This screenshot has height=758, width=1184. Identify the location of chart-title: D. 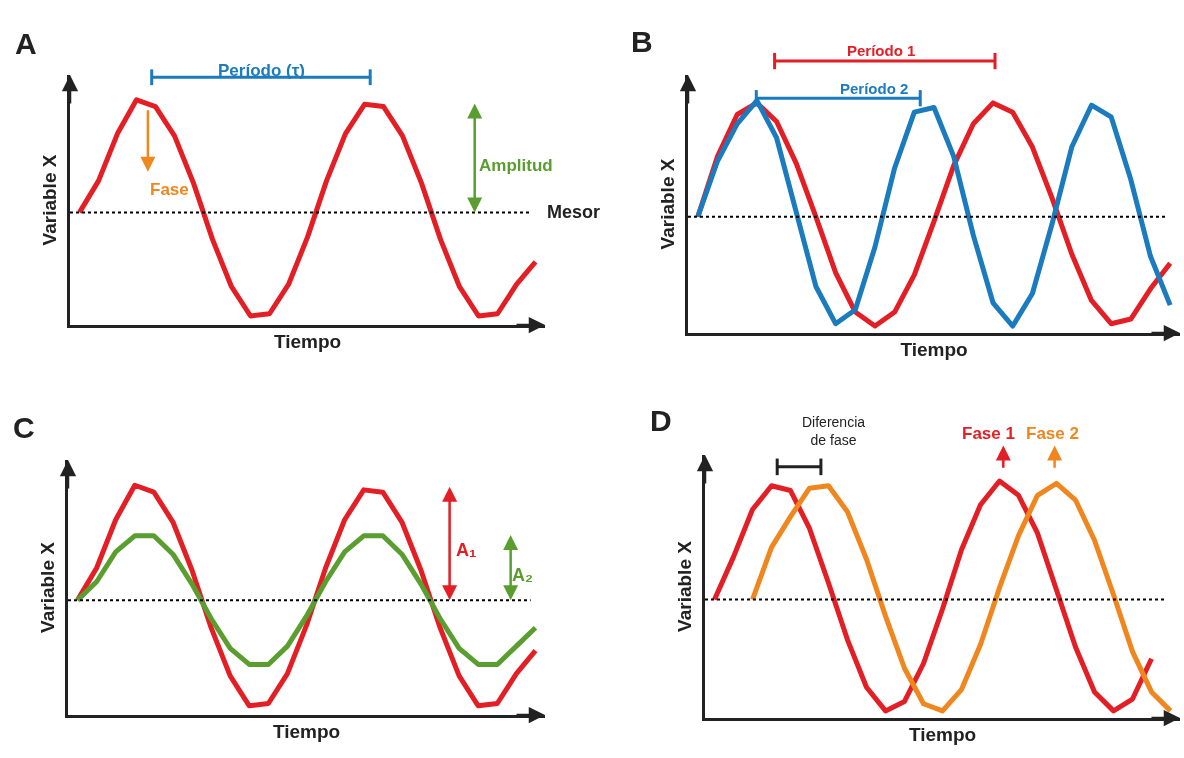
(661, 420).